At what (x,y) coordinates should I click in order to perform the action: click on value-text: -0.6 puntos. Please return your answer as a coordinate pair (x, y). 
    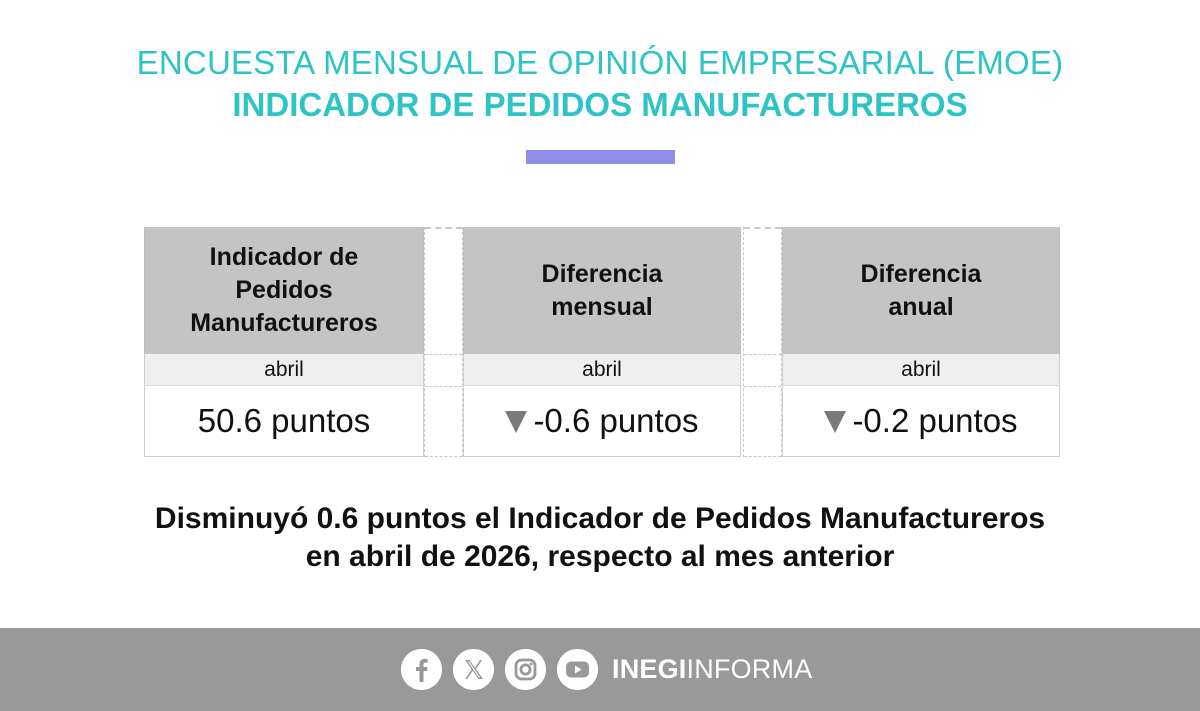
    Looking at the image, I should click on (616, 420).